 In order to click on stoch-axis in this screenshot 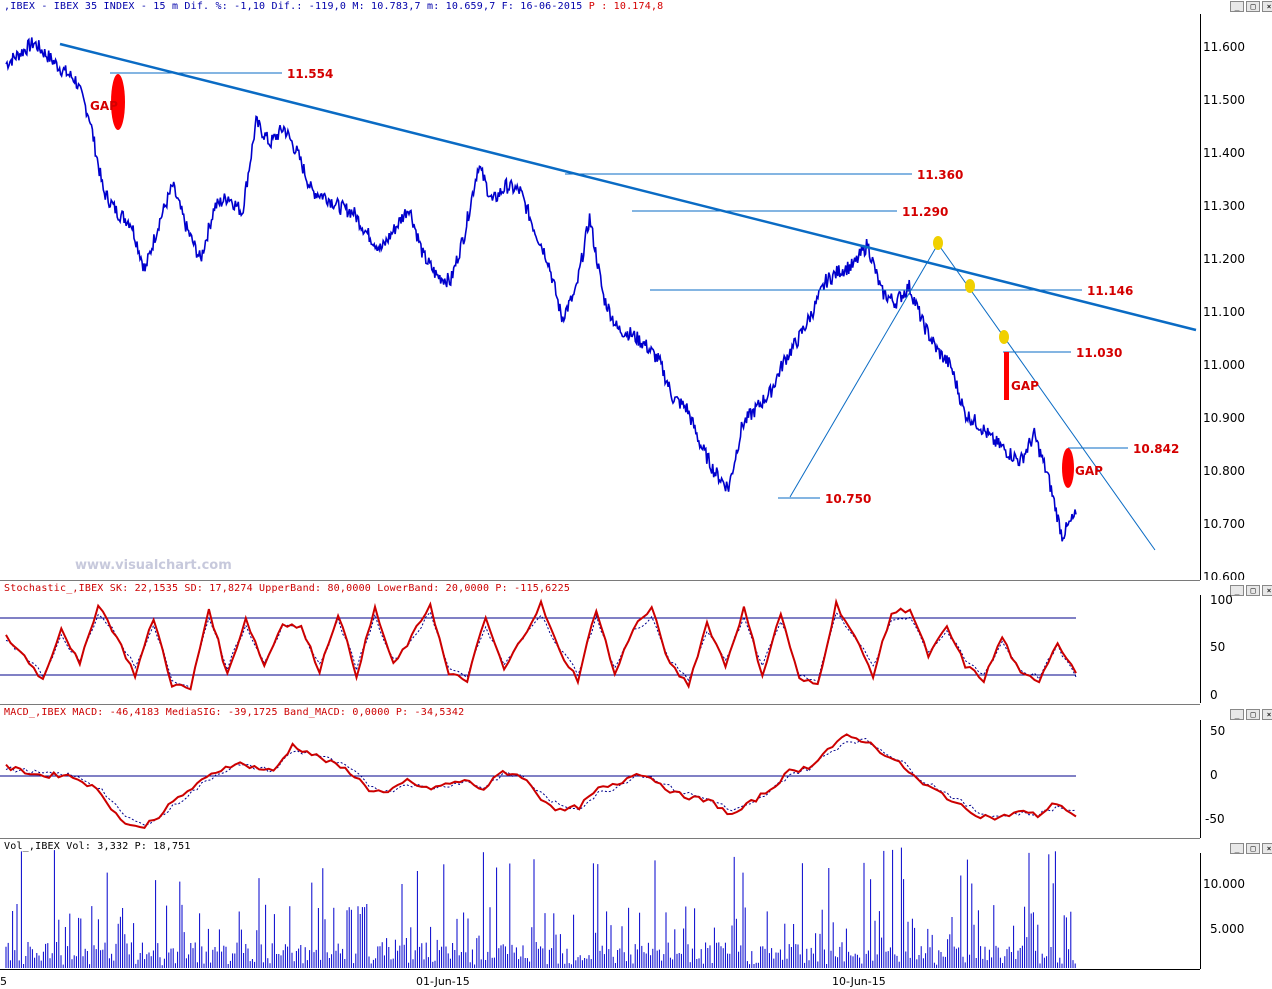, I will do `click(1236, 649)`.